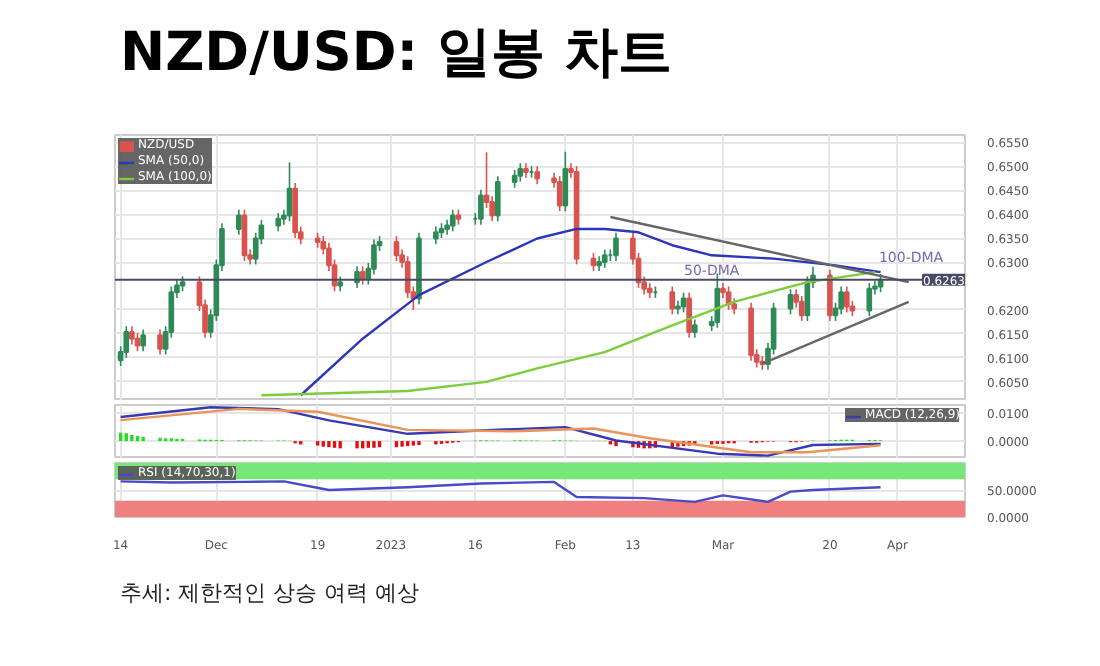 The image size is (1100, 666). I want to click on chart-title: NZD/USD: 일봉 차트, so click(396, 54).